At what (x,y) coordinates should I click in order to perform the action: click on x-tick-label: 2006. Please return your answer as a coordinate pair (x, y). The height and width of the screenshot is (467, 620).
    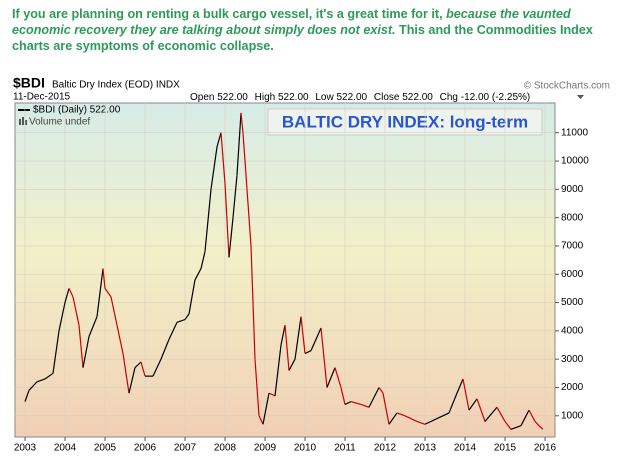
    Looking at the image, I should click on (145, 448).